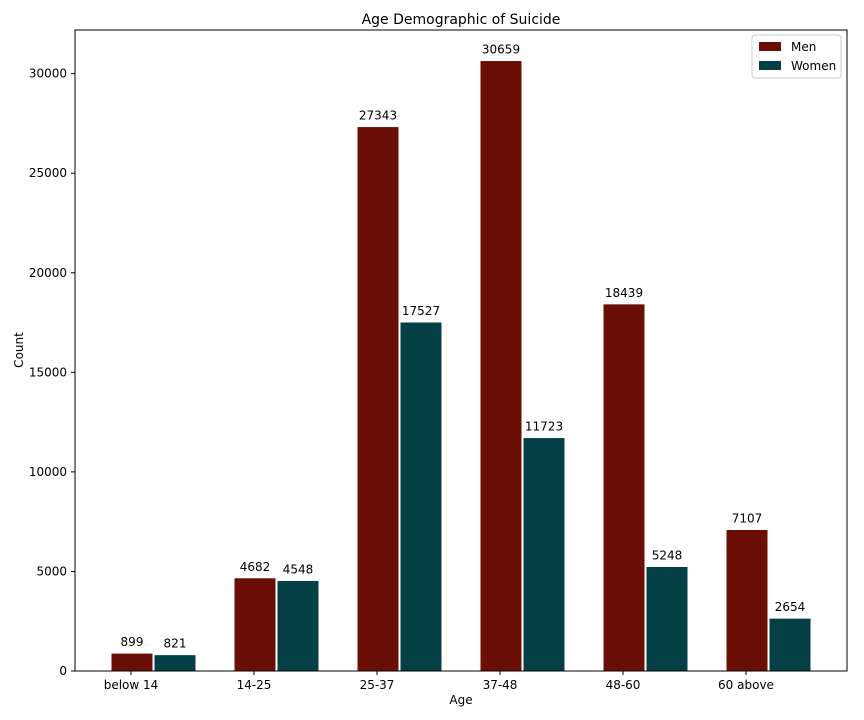 The width and height of the screenshot is (864, 720). What do you see at coordinates (63, 671) in the screenshot?
I see `y-tick-label: 0` at bounding box center [63, 671].